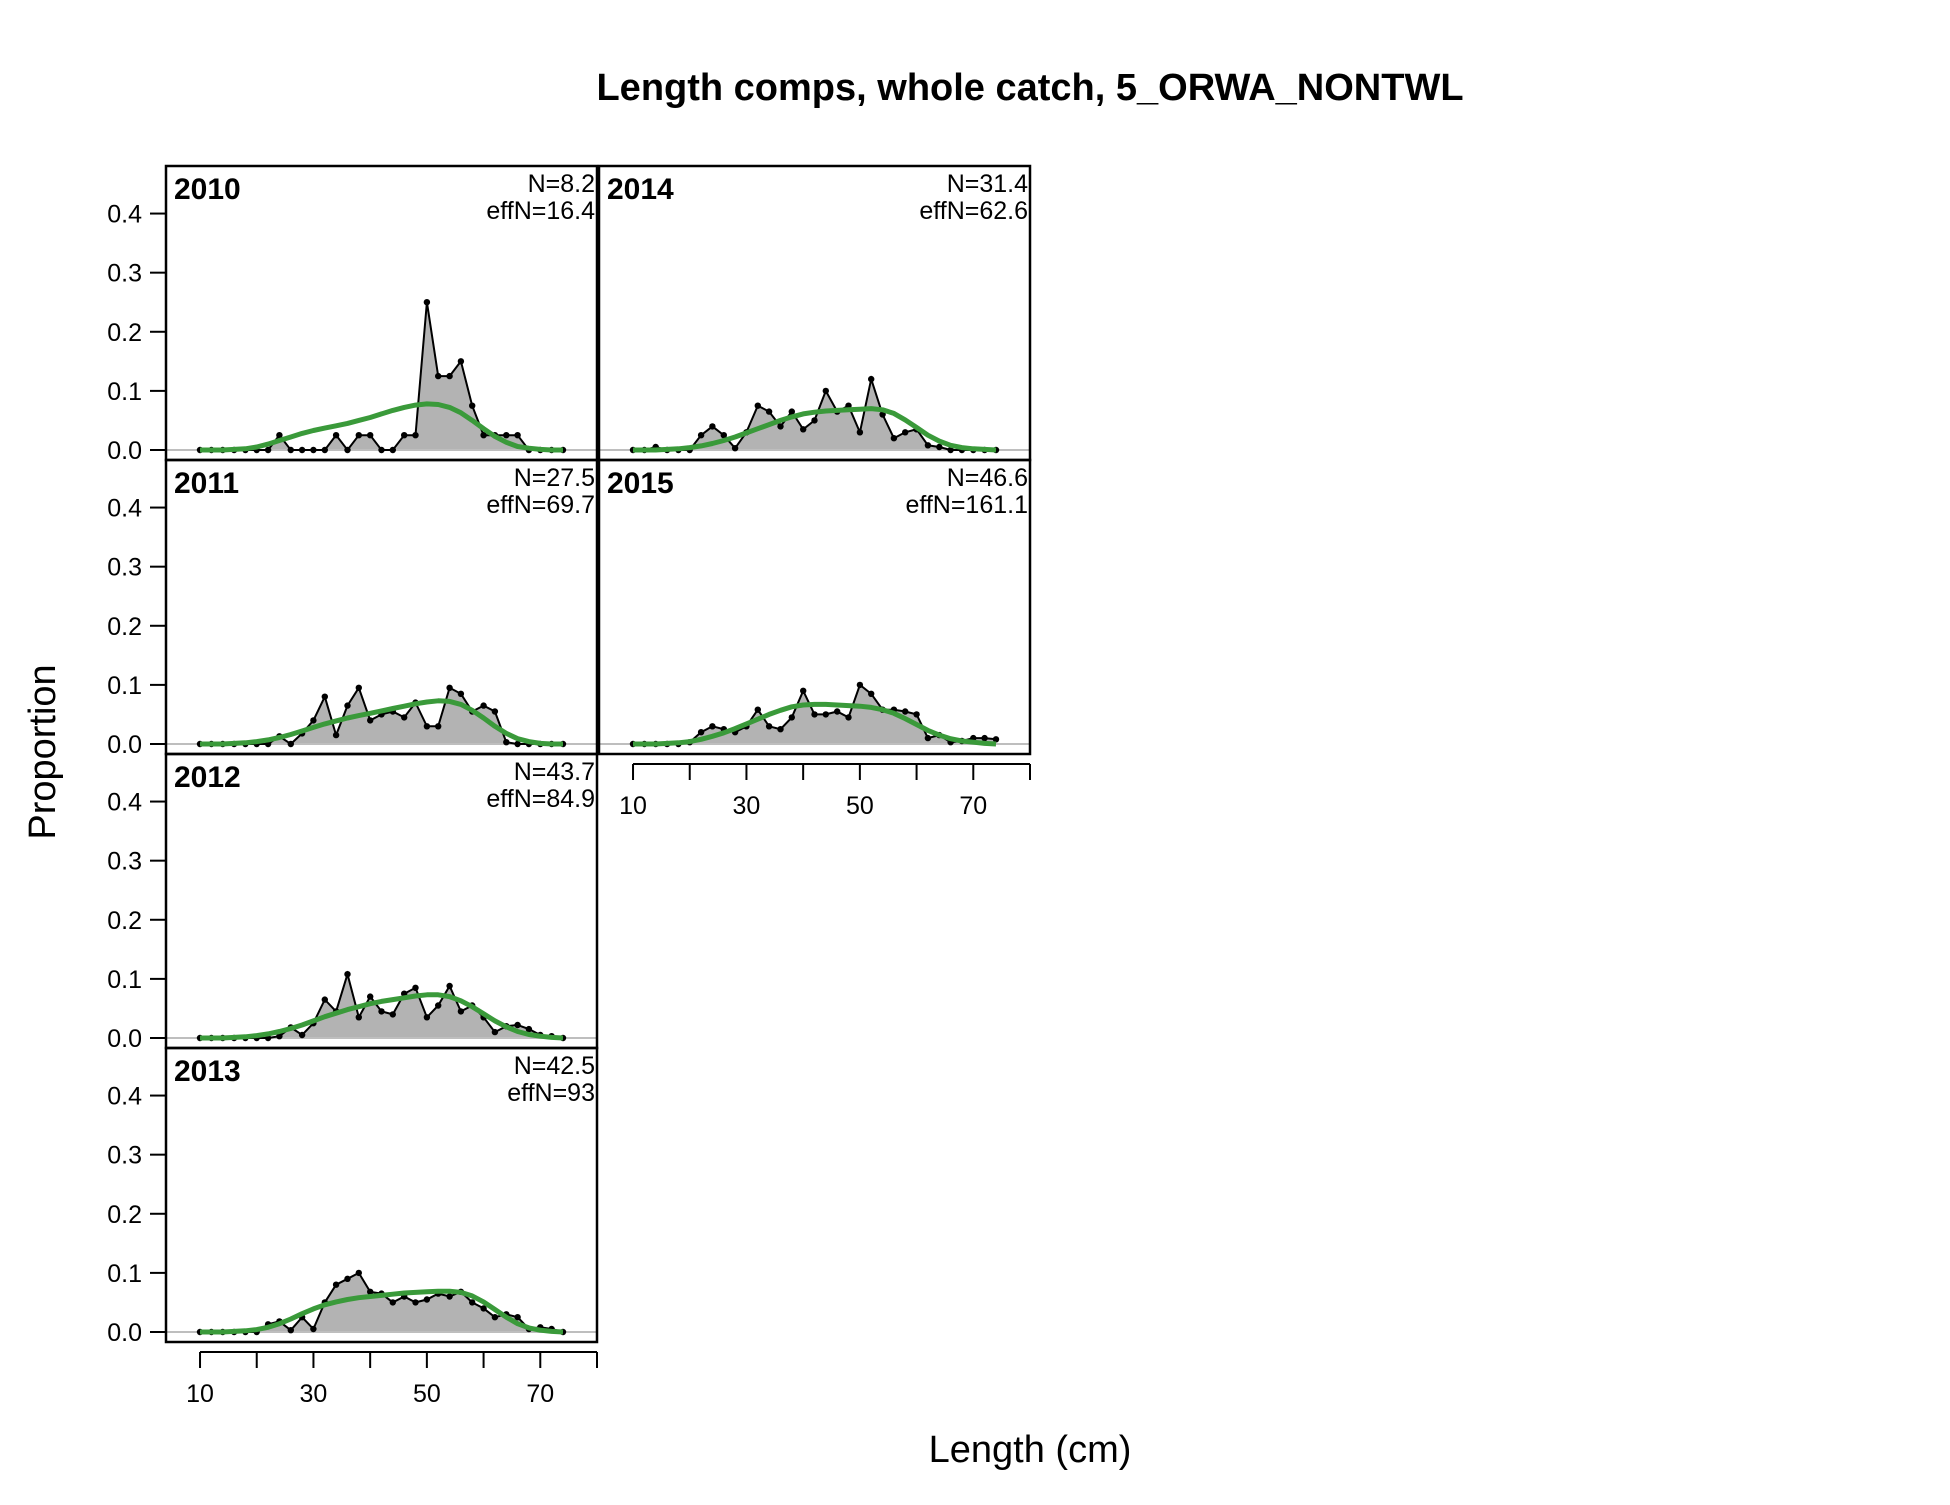  What do you see at coordinates (966, 505) in the screenshot?
I see `panel-effn-label: effN=161.1` at bounding box center [966, 505].